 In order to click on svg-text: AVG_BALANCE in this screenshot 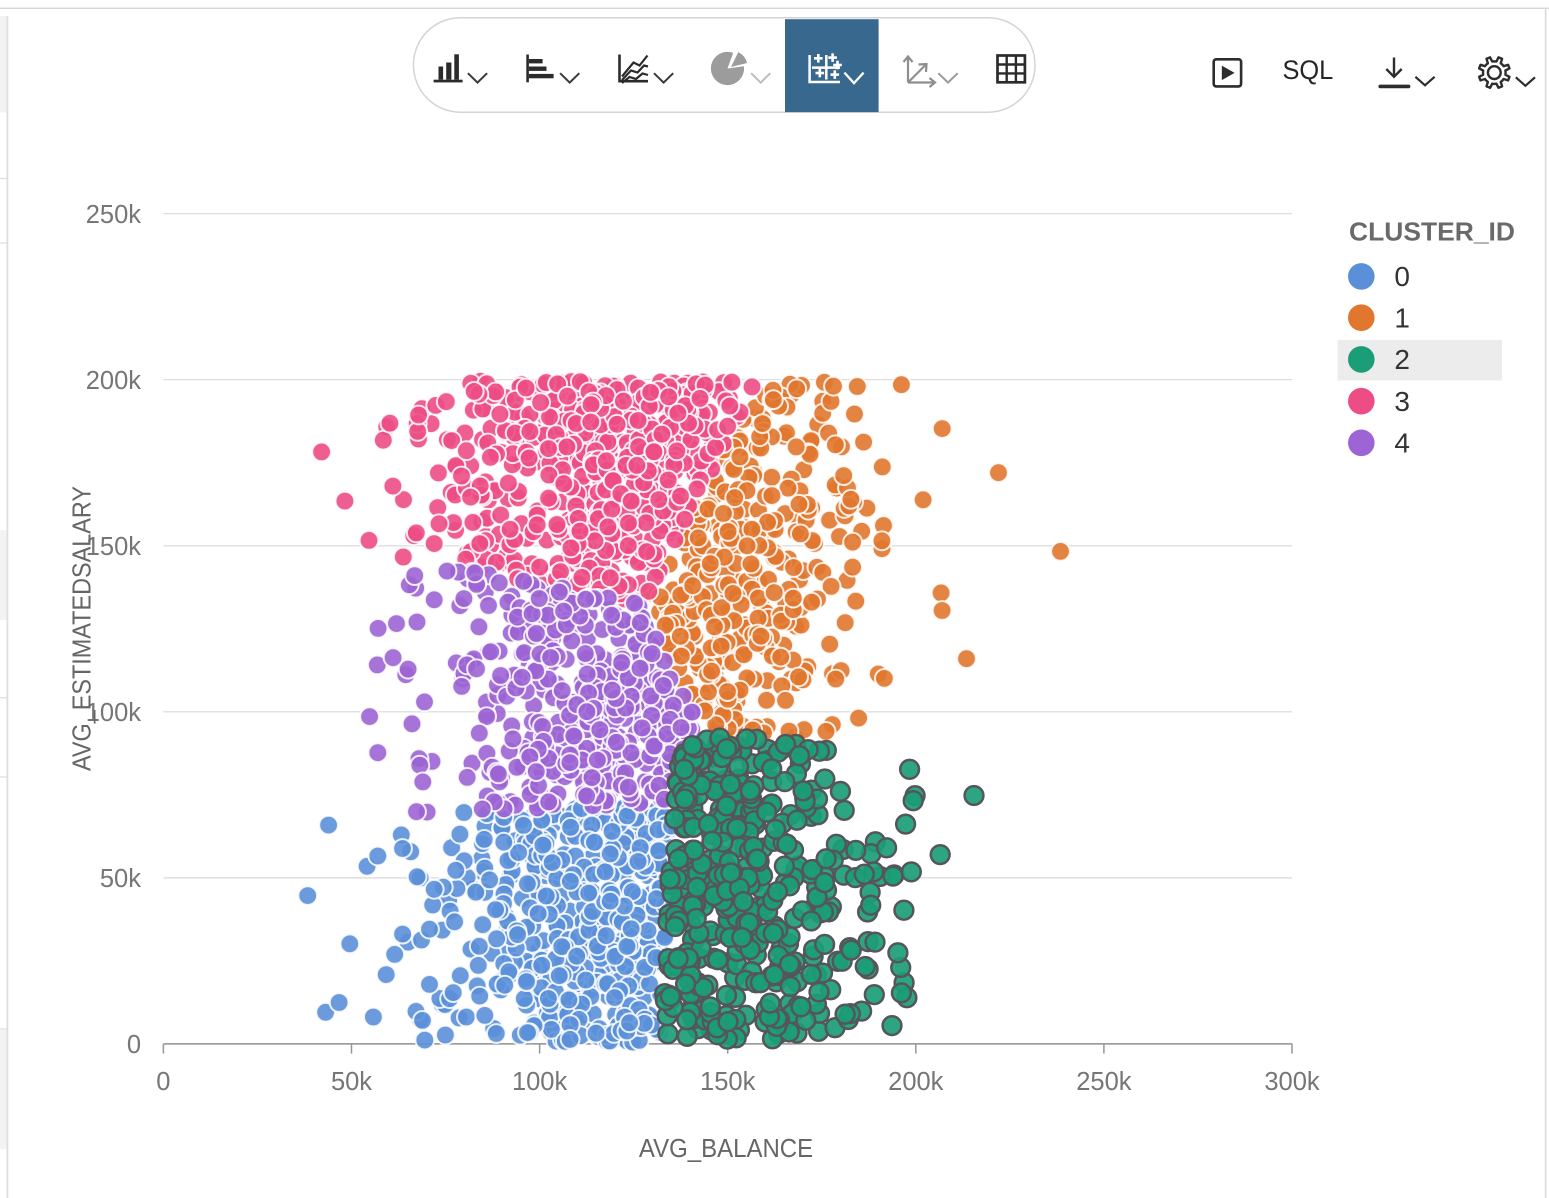, I will do `click(726, 1148)`.